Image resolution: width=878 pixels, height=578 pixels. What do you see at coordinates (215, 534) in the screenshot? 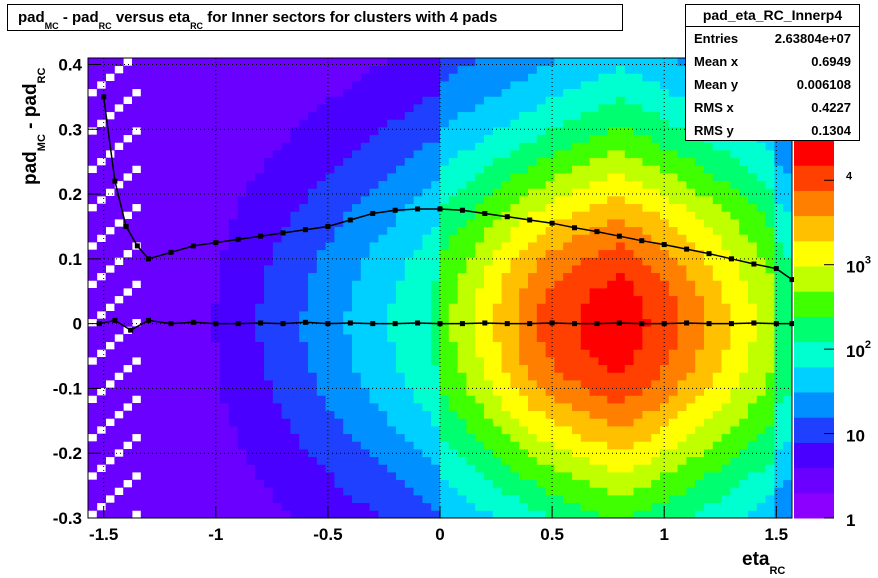
I see `x-tick-label: -1` at bounding box center [215, 534].